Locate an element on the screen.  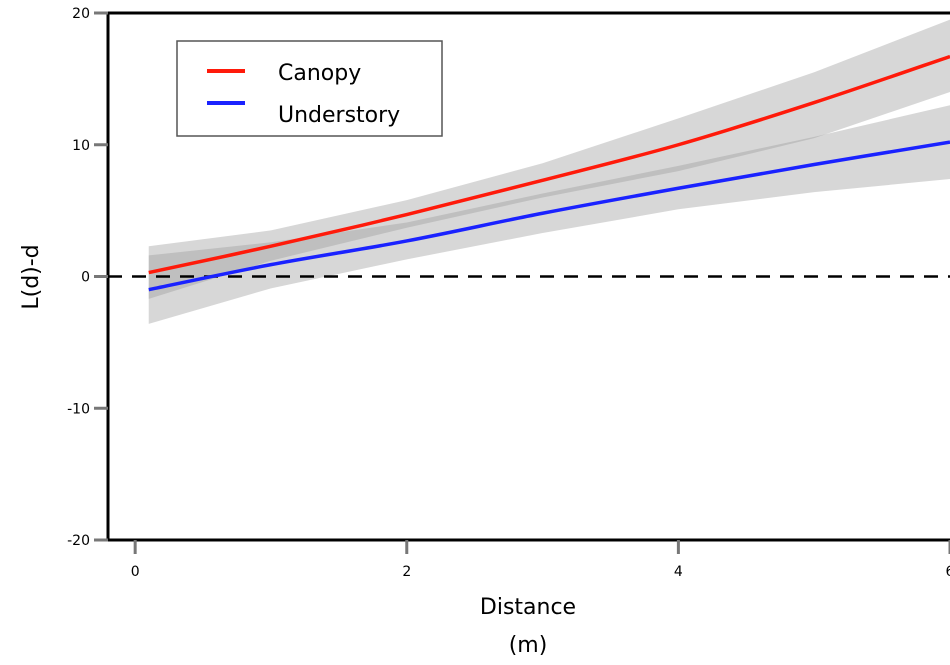
x-tick-label: 0 is located at coordinates (135, 572).